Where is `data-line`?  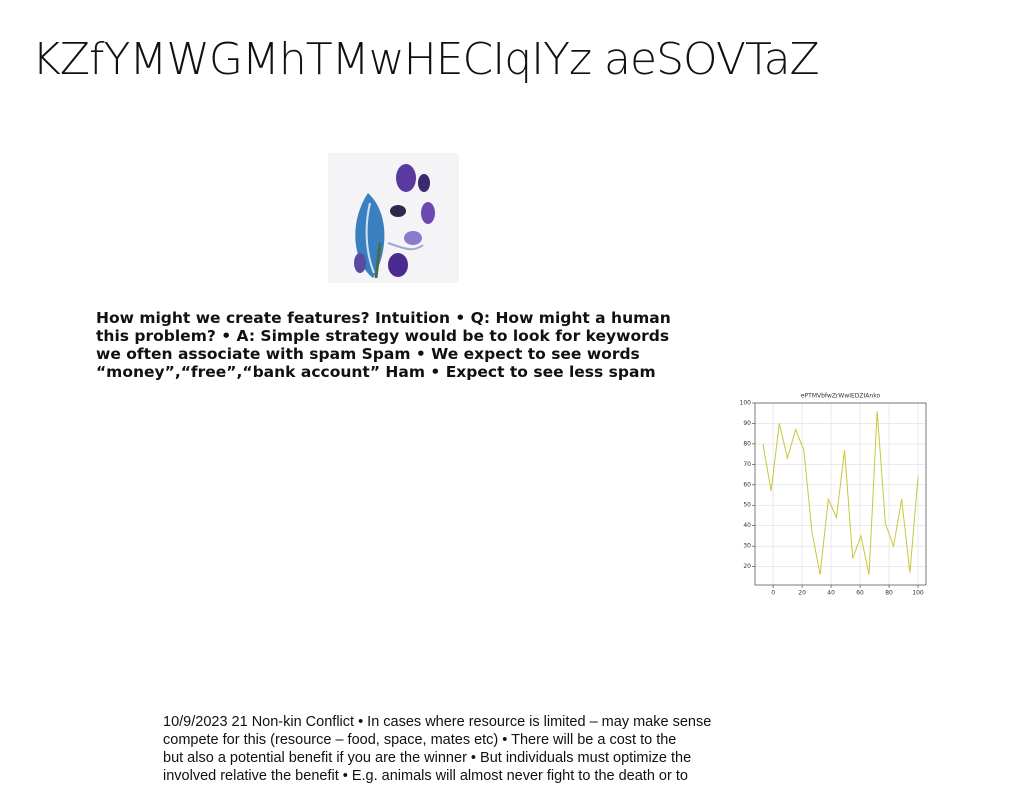
data-line is located at coordinates (840, 493).